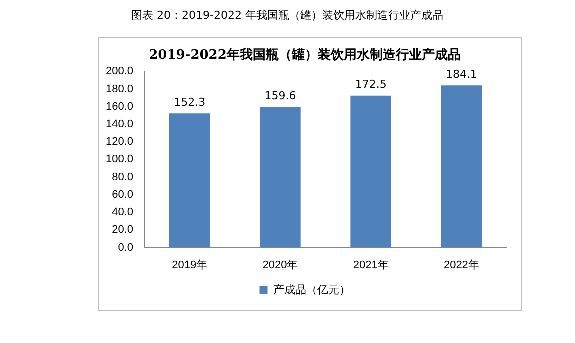  I want to click on data-label: 159.6, so click(280, 96).